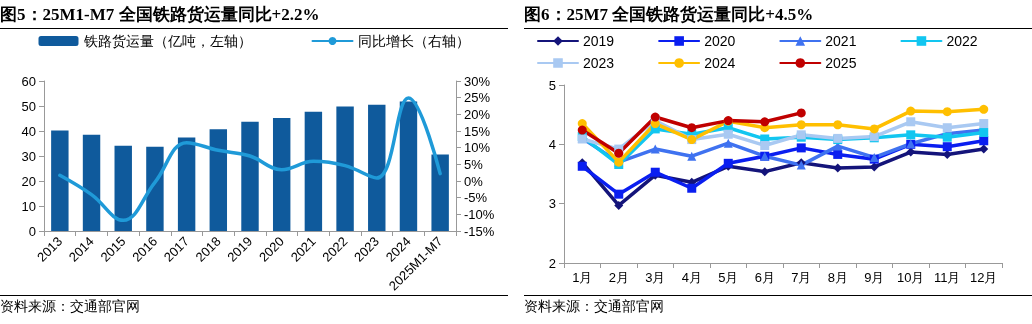 The image size is (1032, 324). What do you see at coordinates (28, 106) in the screenshot?
I see `y-tick-label: 50` at bounding box center [28, 106].